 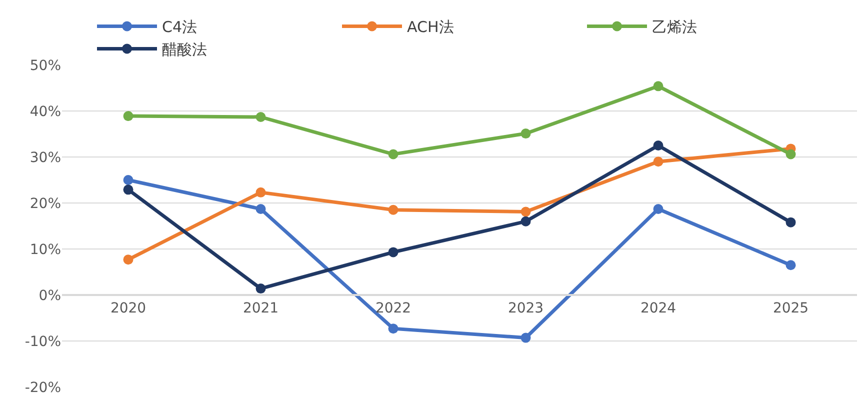 What do you see at coordinates (42, 388) in the screenshot?
I see `y-tick-label: -20%` at bounding box center [42, 388].